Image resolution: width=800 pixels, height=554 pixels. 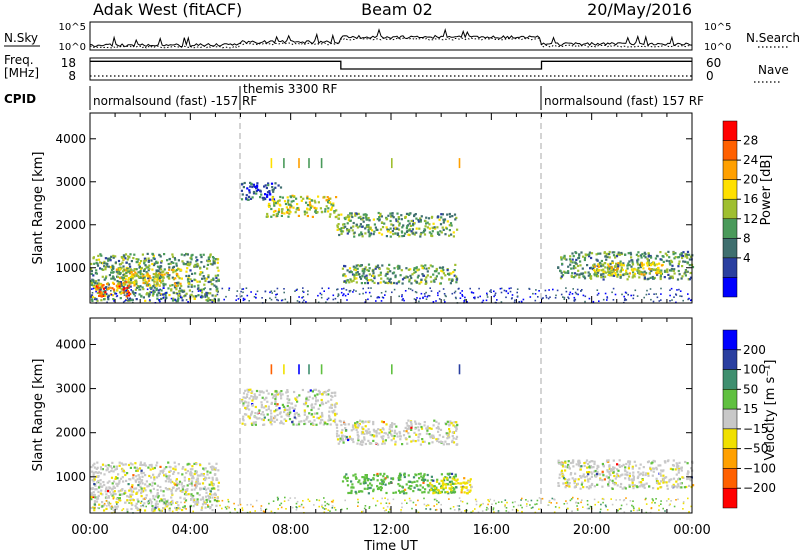 I want to click on freq-label: Freq., so click(x=19, y=60).